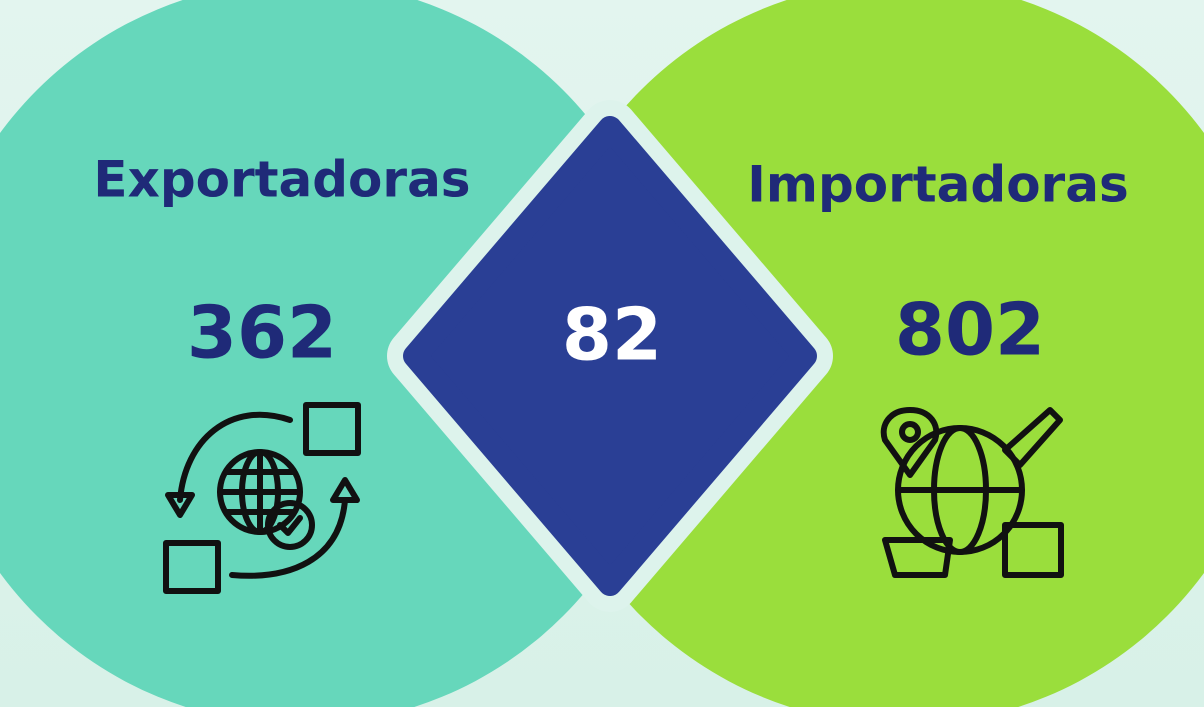  Describe the element at coordinates (972, 492) in the screenshot. I see `import-icon` at that location.